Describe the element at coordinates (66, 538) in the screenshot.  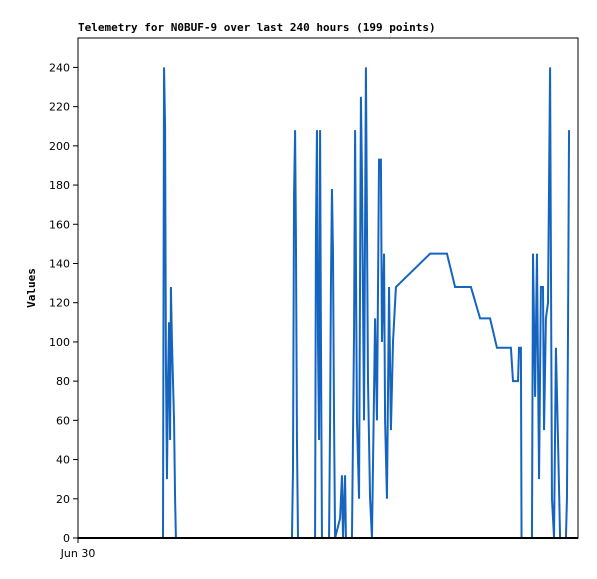
I see `y-tick-label: 0` at that location.